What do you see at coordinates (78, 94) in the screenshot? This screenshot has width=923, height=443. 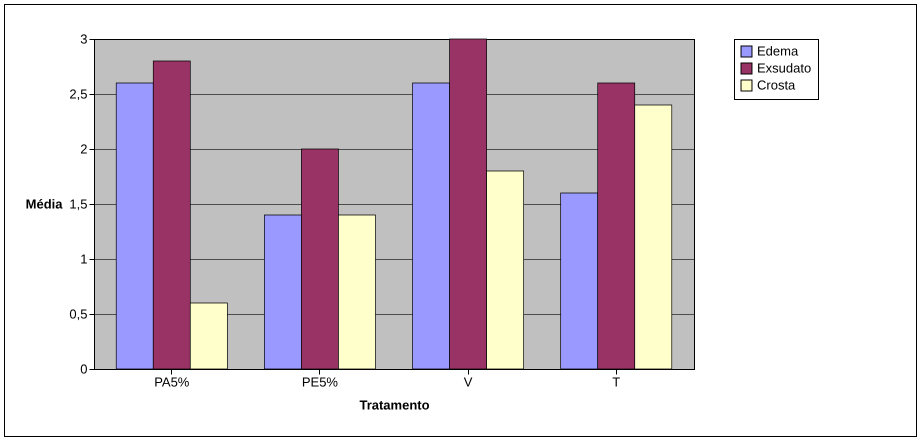 I see `y-tick-label: 2,5` at bounding box center [78, 94].